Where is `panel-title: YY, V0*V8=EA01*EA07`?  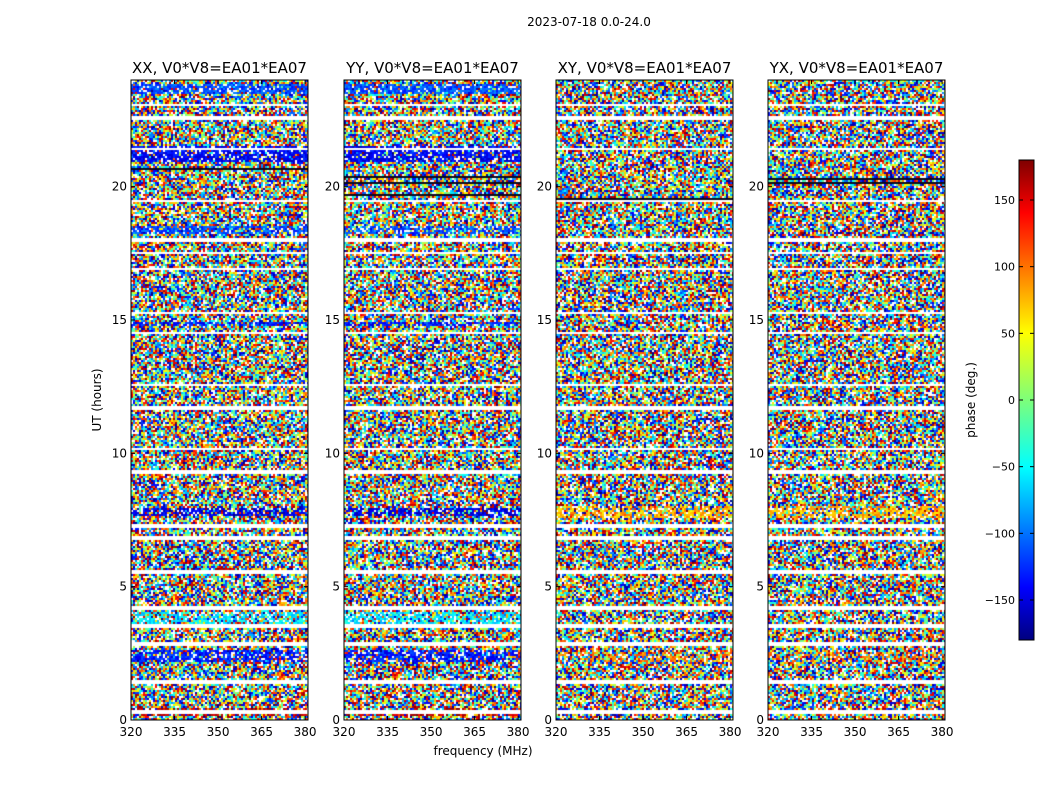
panel-title: YY, V0*V8=EA01*EA07 is located at coordinates (432, 68).